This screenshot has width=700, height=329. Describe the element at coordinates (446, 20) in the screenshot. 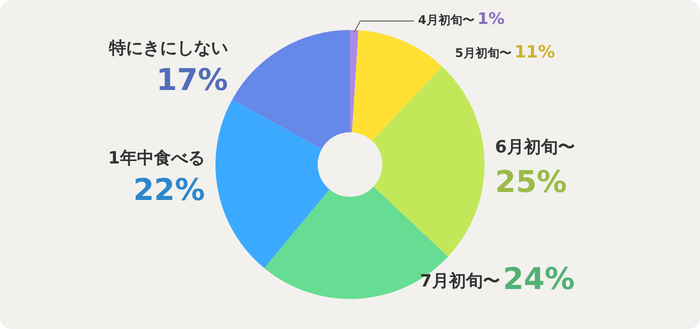

I see `slice-label: 4月初旬〜` at that location.